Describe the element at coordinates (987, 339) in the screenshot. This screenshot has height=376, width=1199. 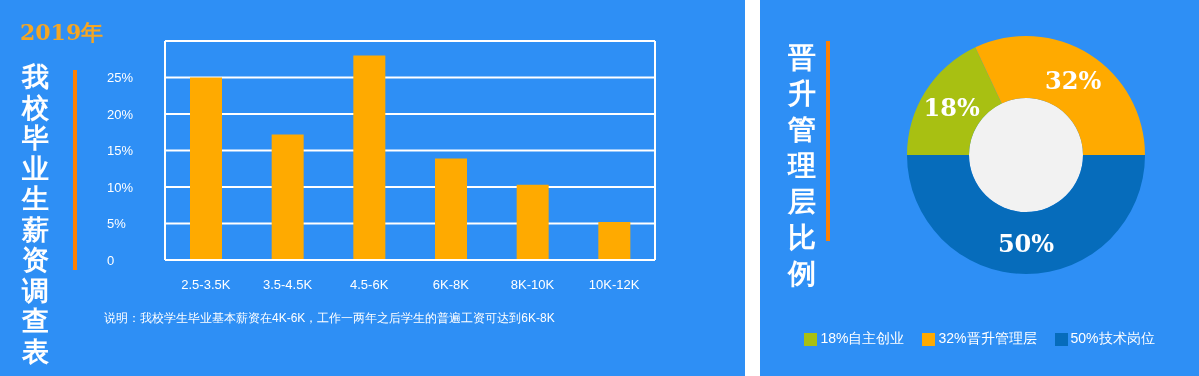
I see `legend-label: 32%晋升管理层` at that location.